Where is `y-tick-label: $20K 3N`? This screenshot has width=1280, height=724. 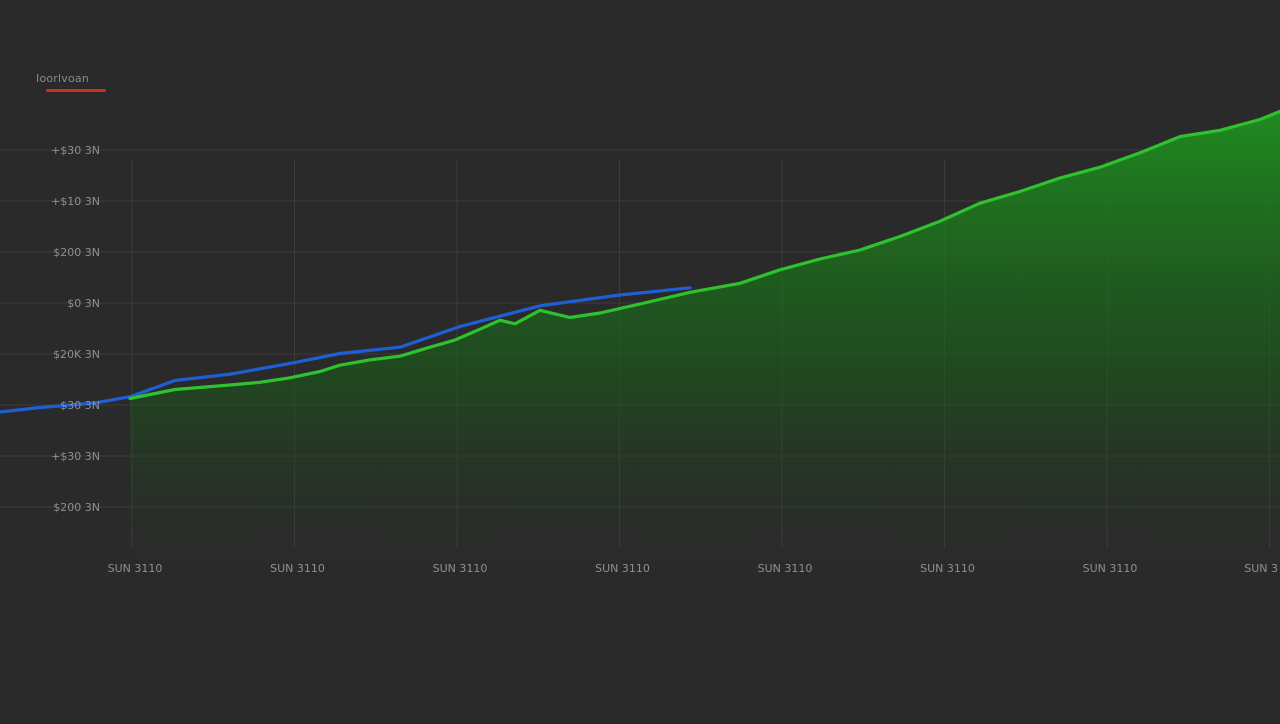
y-tick-label: $20K 3N is located at coordinates (76, 354).